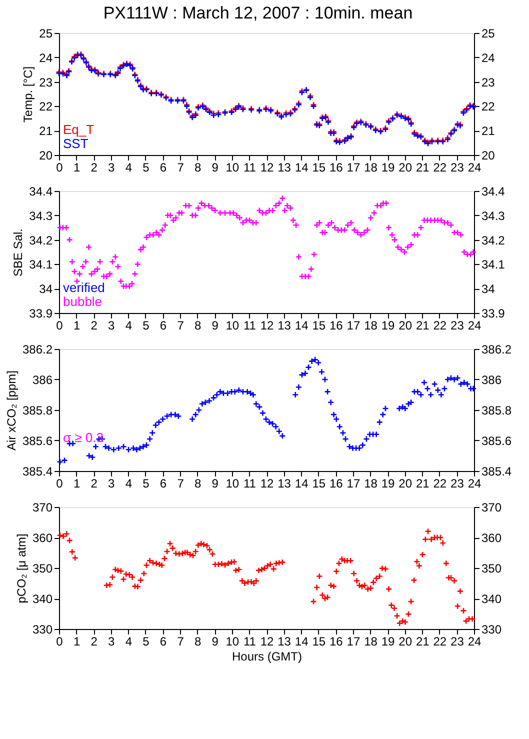 The height and width of the screenshot is (739, 529). Describe the element at coordinates (42, 538) in the screenshot. I see `y-tick-label: 360` at that location.